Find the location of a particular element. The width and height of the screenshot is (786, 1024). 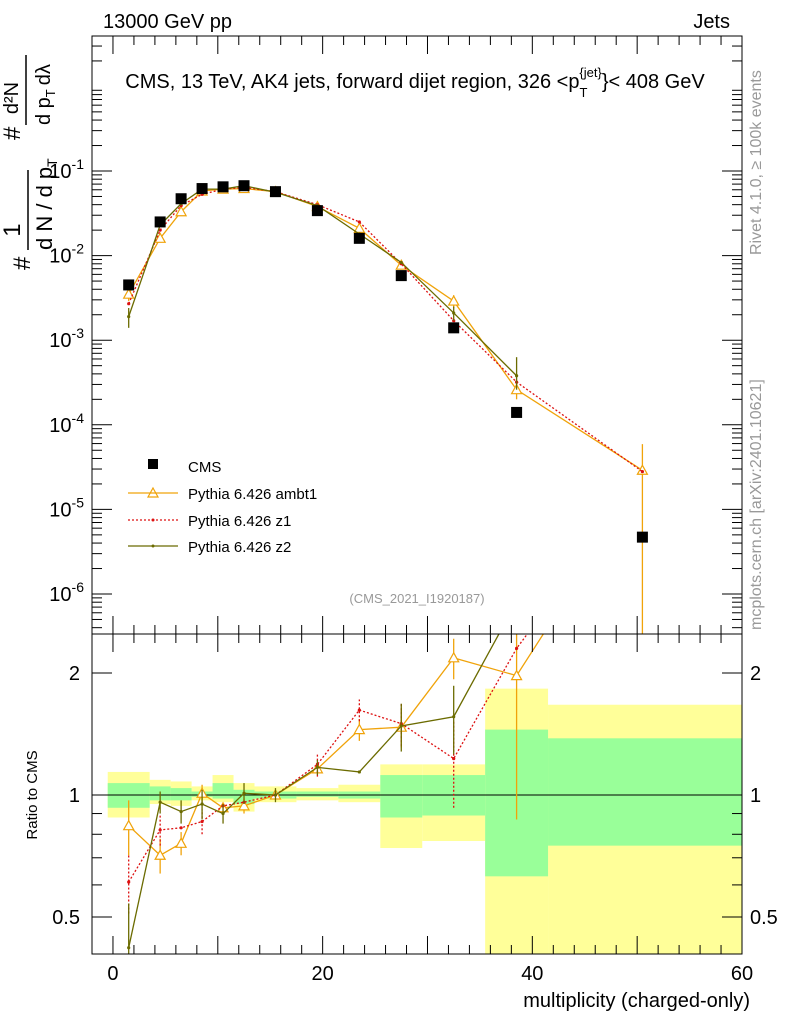

svg-text: d N / d pT is located at coordinates (46, 204).